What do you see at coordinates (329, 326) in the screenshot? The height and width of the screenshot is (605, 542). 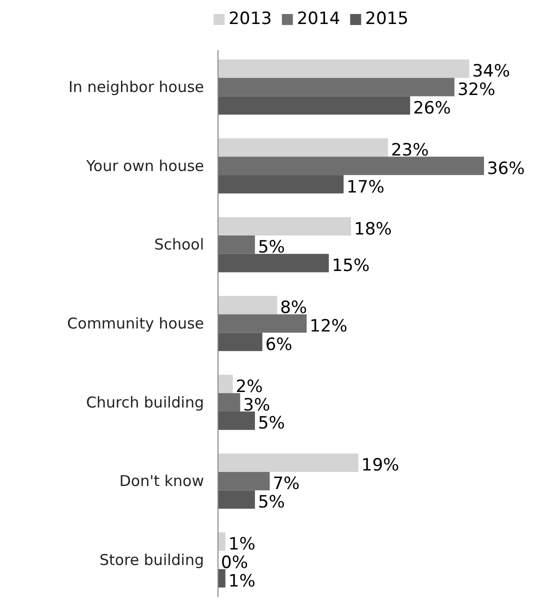 I see `data-label: 12%` at bounding box center [329, 326].